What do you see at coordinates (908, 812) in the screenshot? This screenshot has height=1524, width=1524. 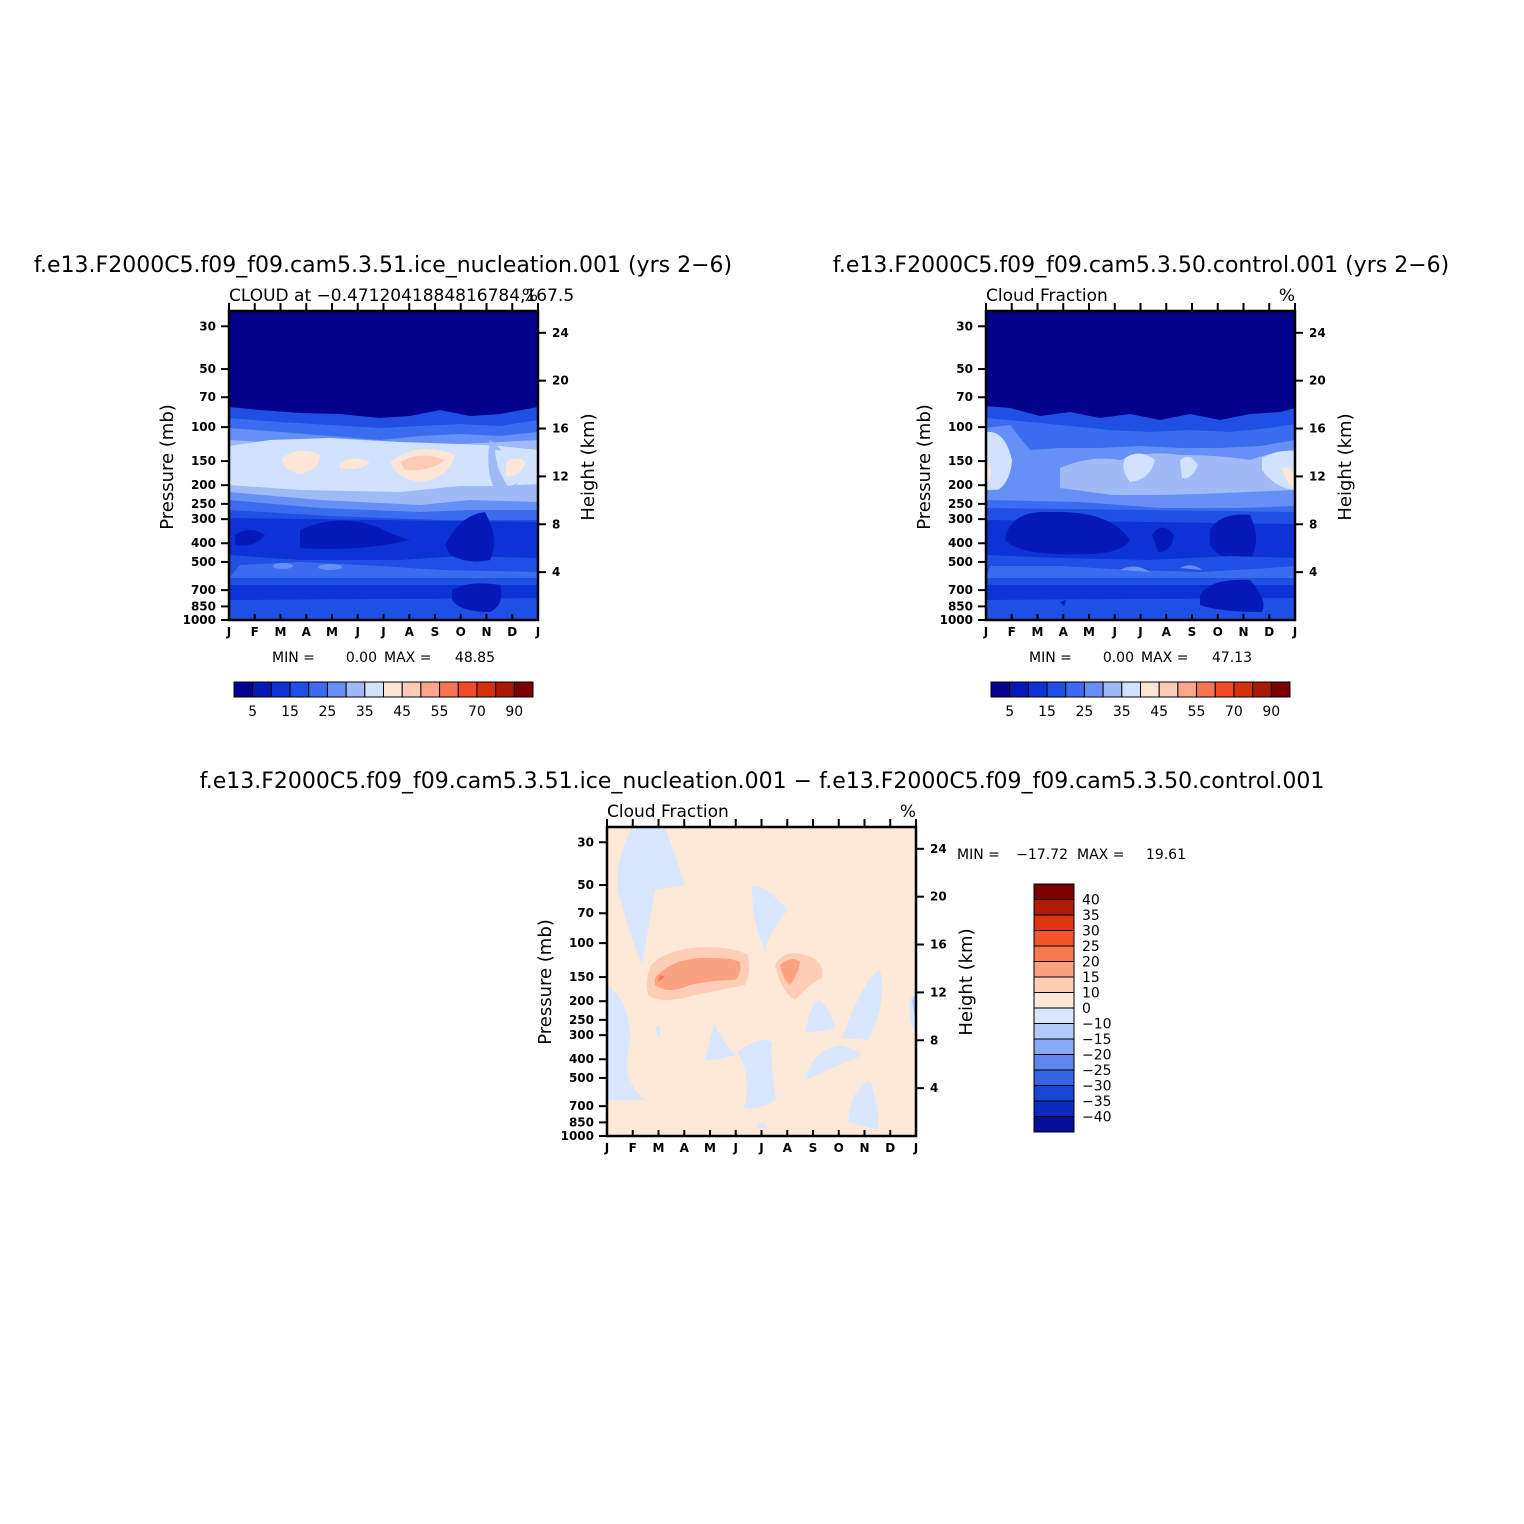 I see `panel-units: %` at bounding box center [908, 812].